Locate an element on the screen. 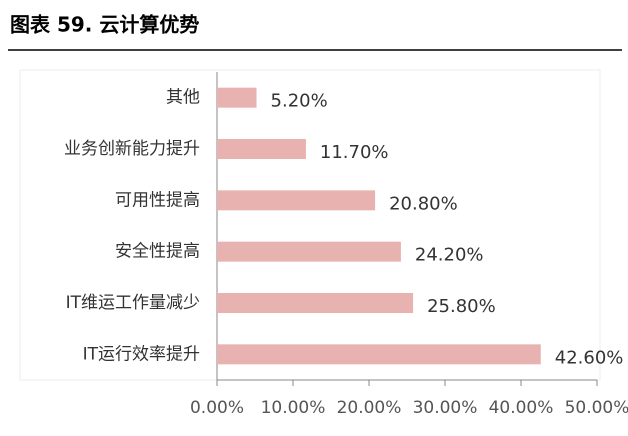 This screenshot has height=436, width=628. y-tick-label: 可用性提高 is located at coordinates (157, 200).